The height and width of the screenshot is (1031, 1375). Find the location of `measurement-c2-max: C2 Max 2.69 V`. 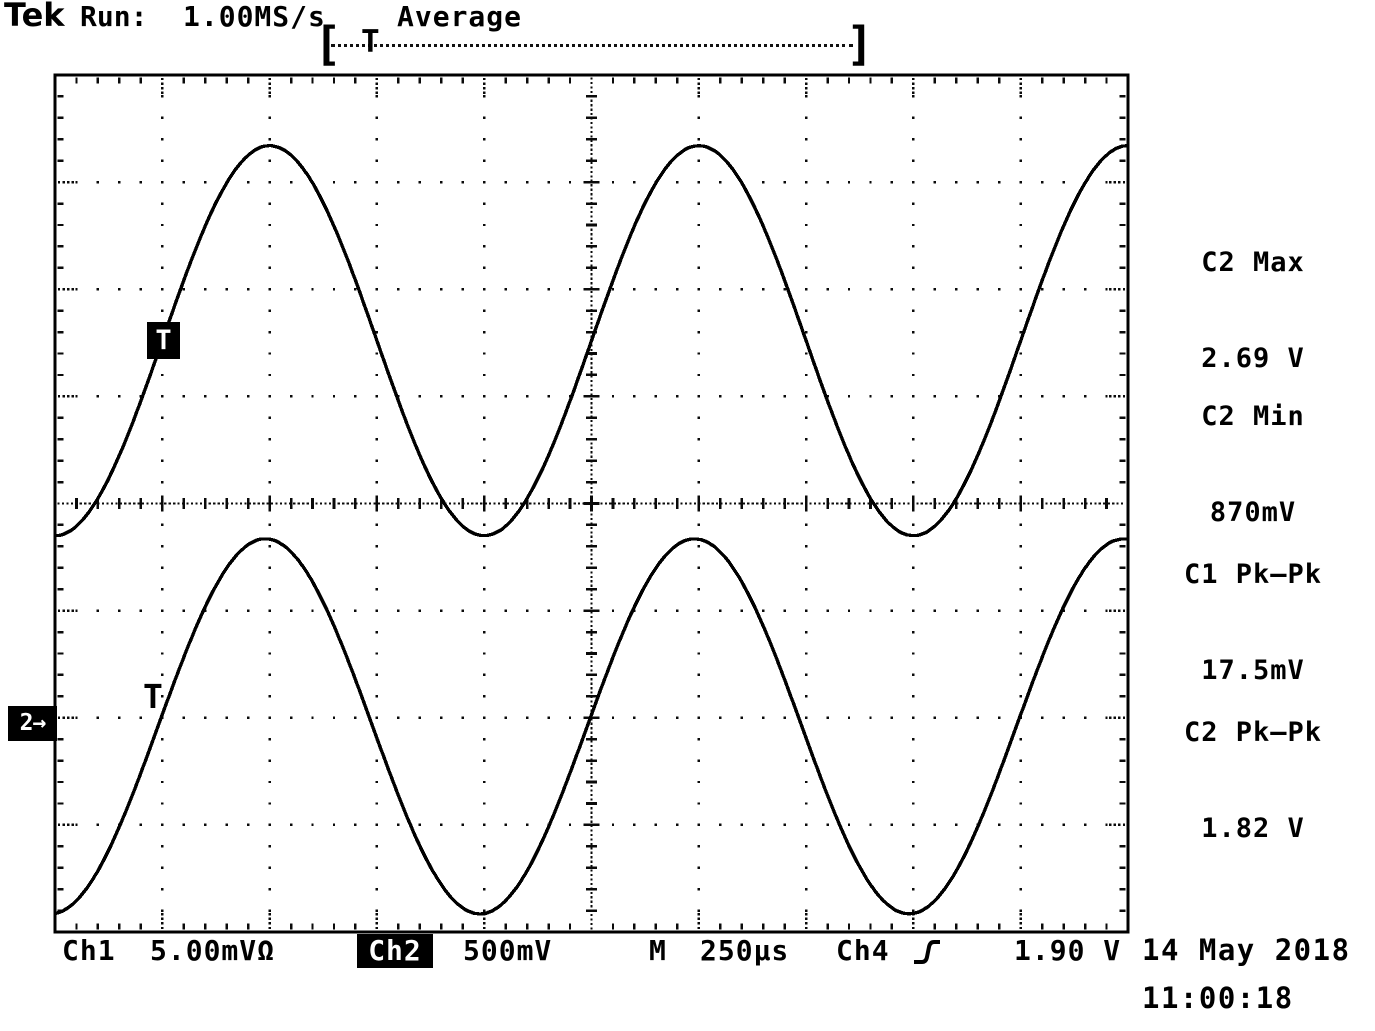

measurement-c2-max: C2 Max 2.69 V is located at coordinates (1251, 311).